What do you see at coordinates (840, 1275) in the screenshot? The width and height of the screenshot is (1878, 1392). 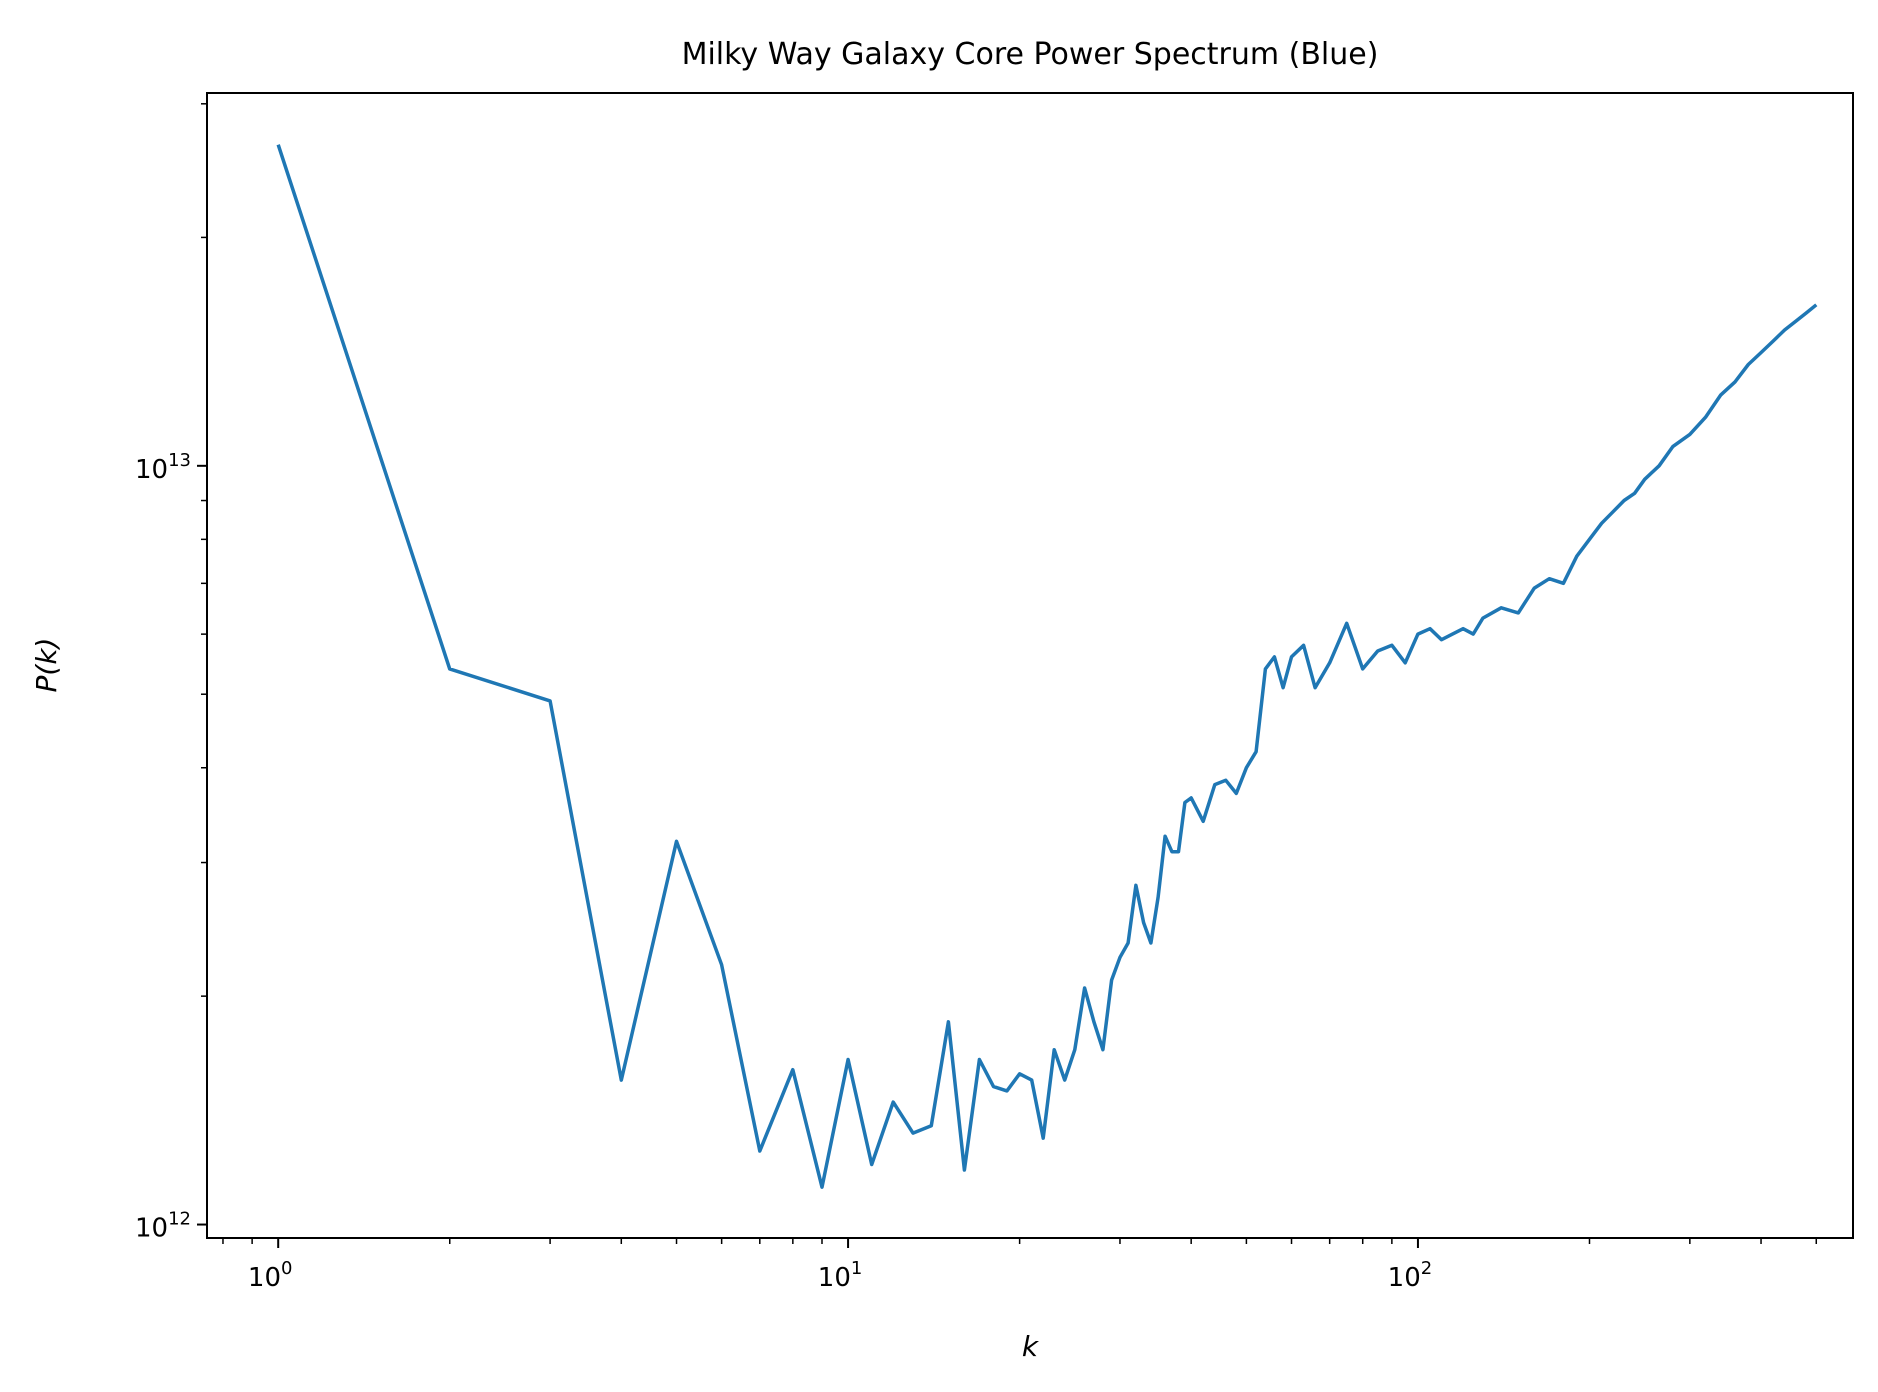 I see `x-tick-label: 10¹` at bounding box center [840, 1275].